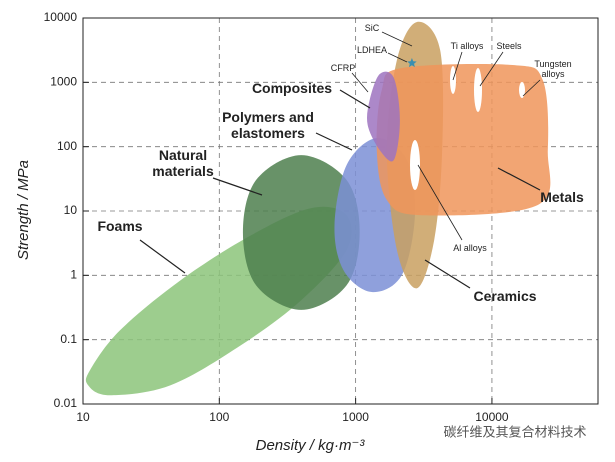 This screenshot has width=615, height=462. Describe the element at coordinates (68, 339) in the screenshot. I see `y-tick-label: 0.1` at that location.